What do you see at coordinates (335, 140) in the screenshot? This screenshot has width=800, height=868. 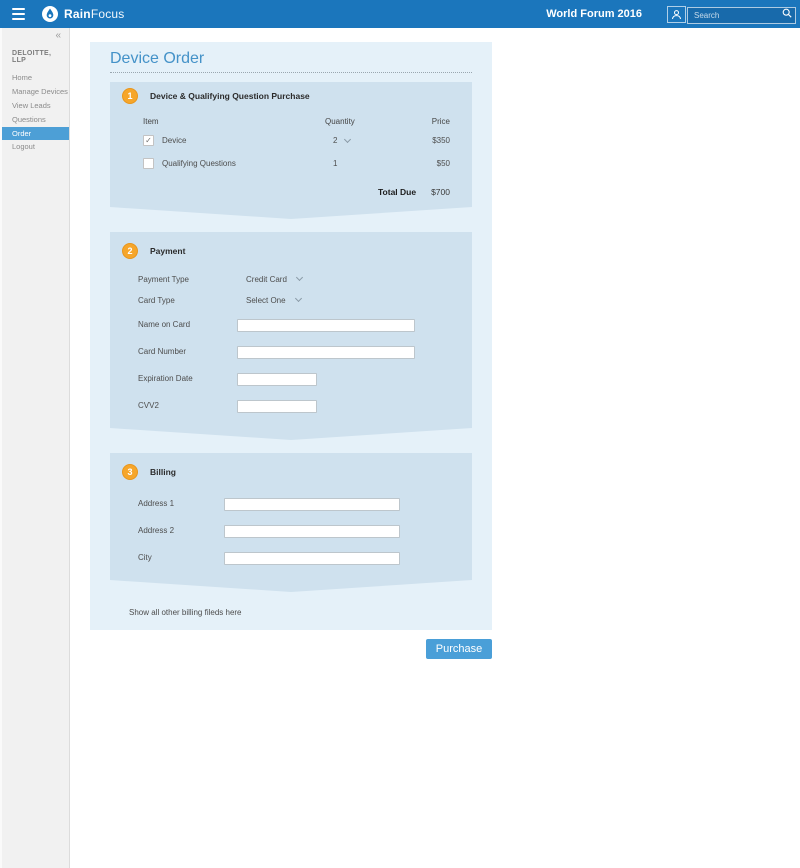 I see `device-quantity-value: 2` at bounding box center [335, 140].